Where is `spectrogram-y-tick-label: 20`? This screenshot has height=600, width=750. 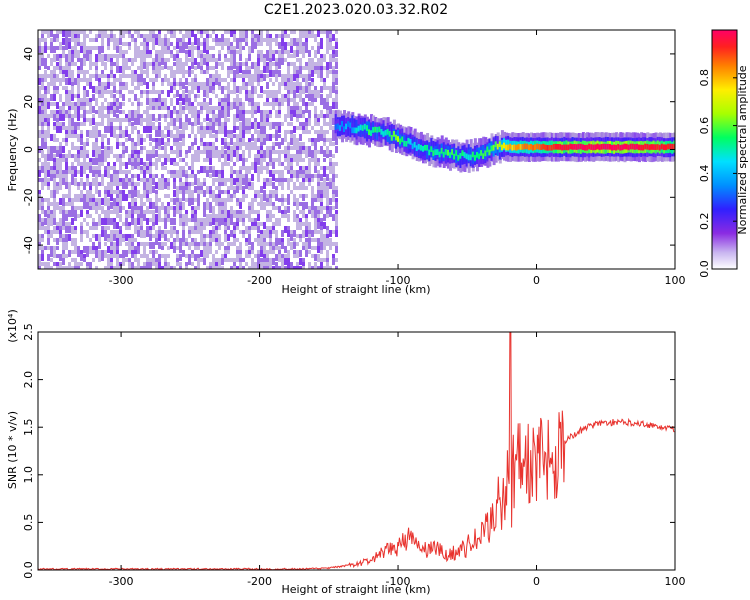
spectrogram-y-tick-label: 20 is located at coordinates (28, 102).